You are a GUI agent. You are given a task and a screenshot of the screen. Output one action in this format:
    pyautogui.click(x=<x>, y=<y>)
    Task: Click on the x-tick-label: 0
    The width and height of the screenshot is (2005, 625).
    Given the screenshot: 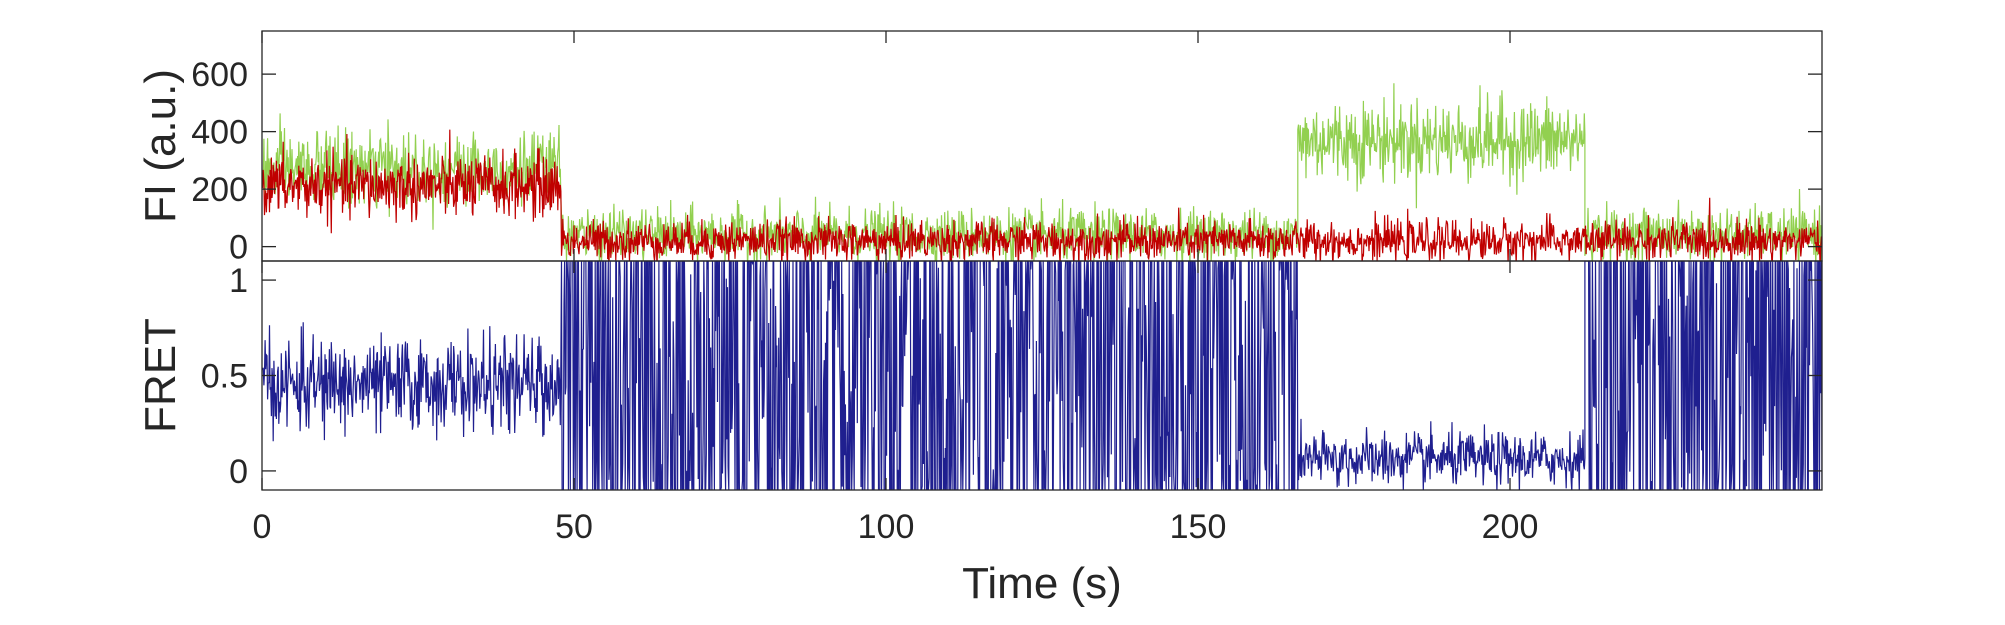 What is the action you would take?
    pyautogui.click(x=262, y=527)
    